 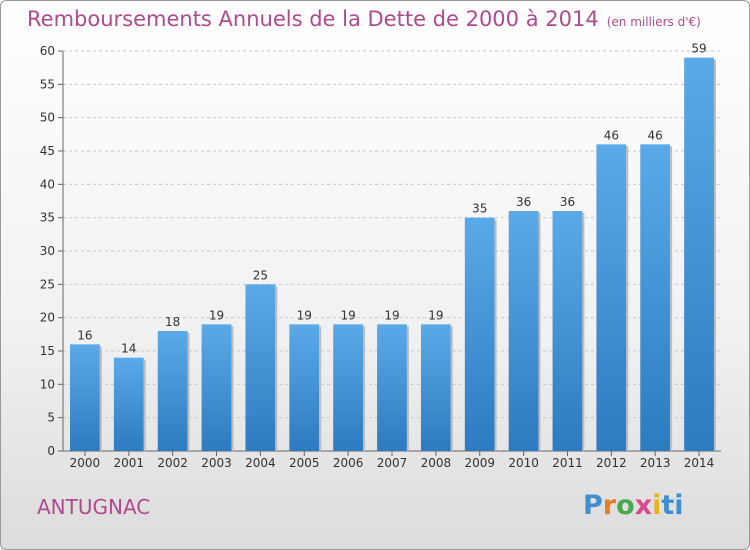 I want to click on x-tick-label: 2000, so click(x=85, y=463).